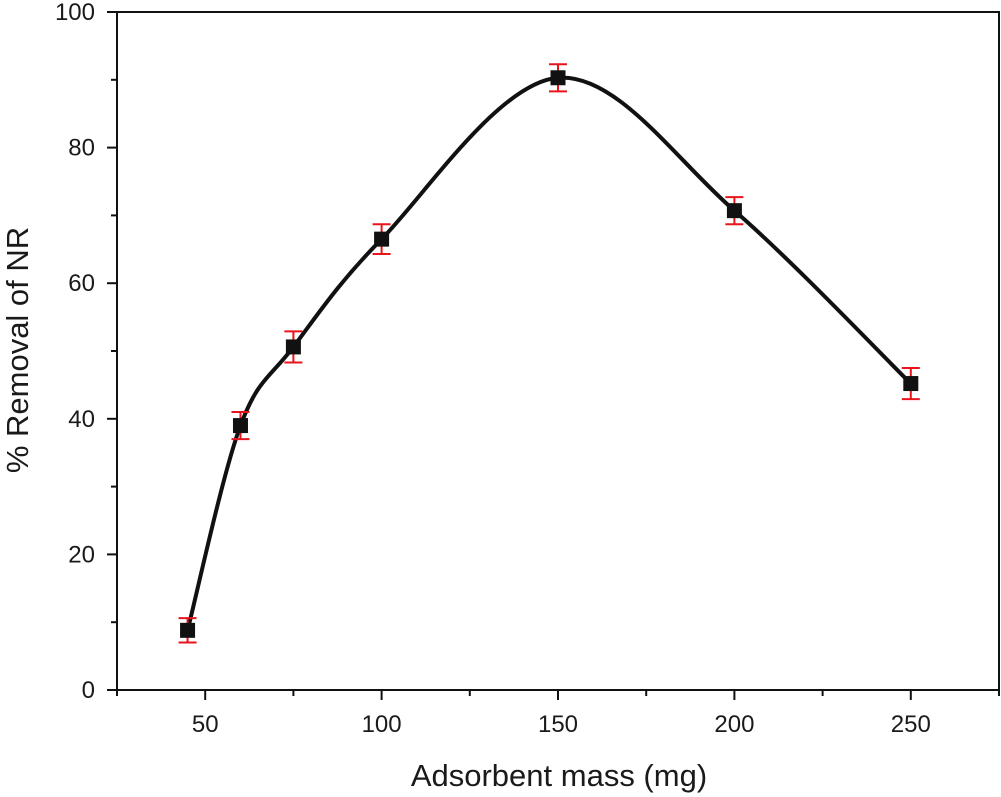  What do you see at coordinates (75, 13) in the screenshot?
I see `y-tick-label: 100` at bounding box center [75, 13].